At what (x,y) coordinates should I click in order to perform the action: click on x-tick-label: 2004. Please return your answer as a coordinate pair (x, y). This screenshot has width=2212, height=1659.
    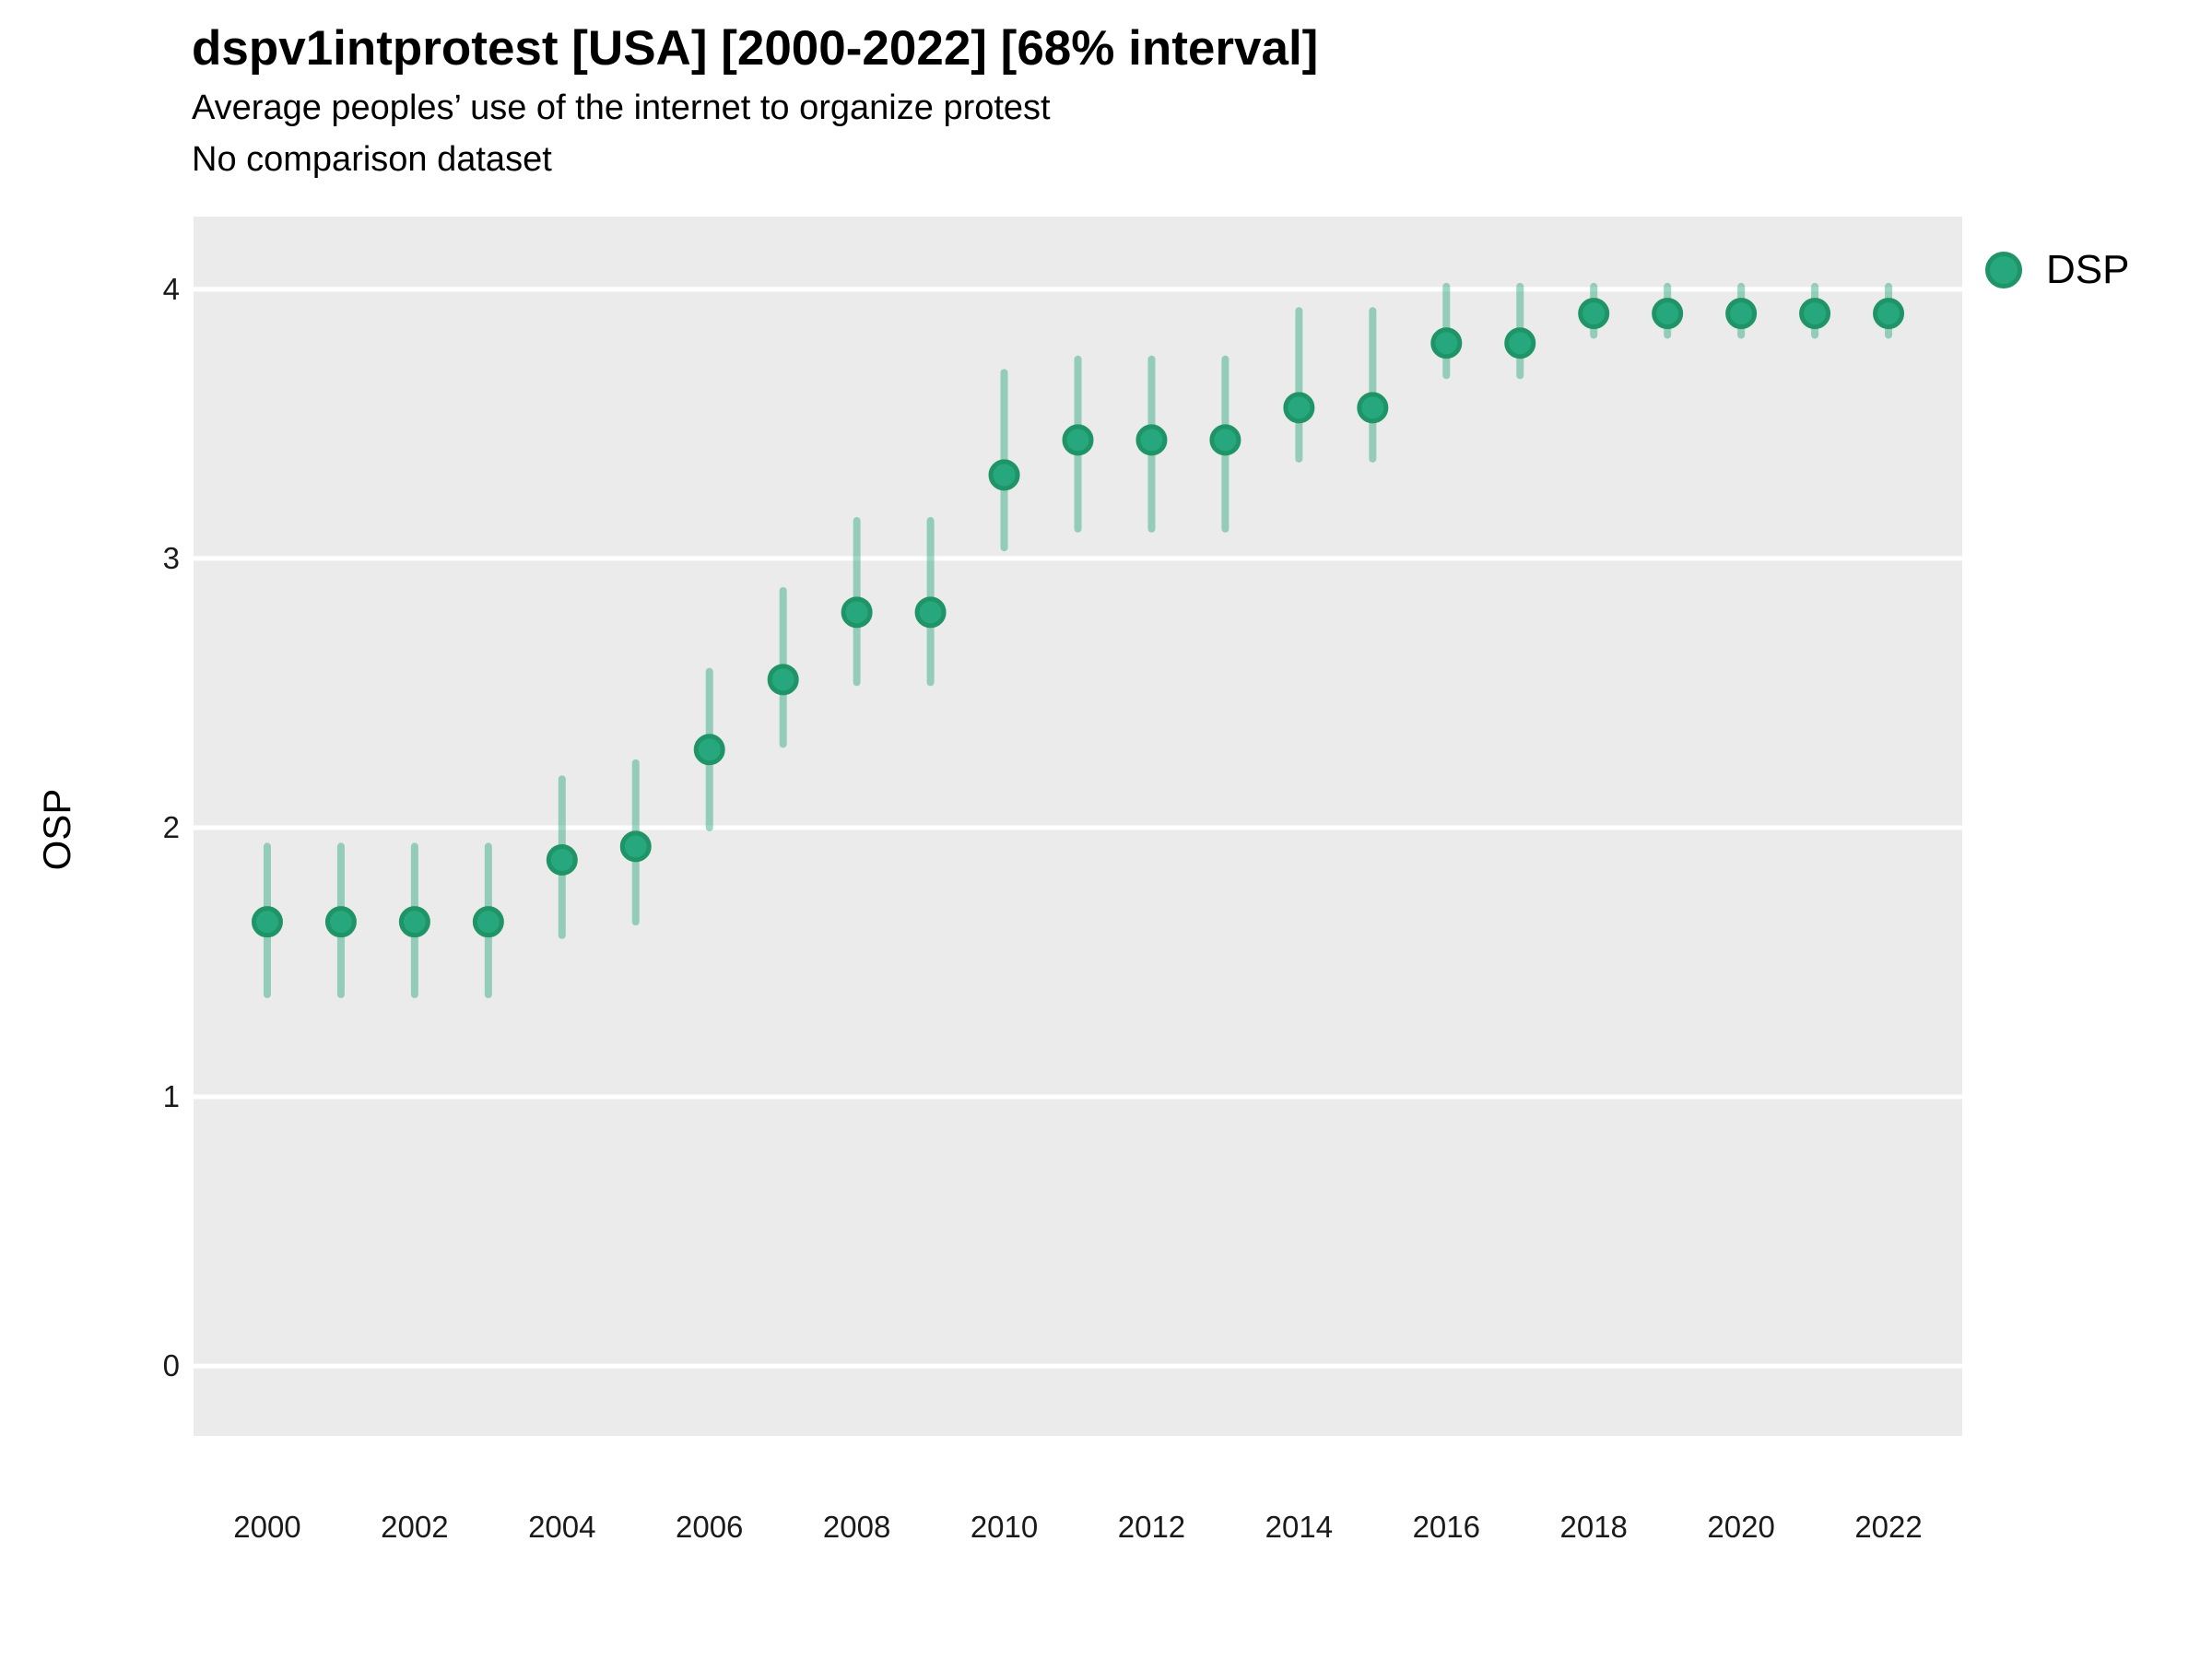
    Looking at the image, I should click on (562, 1527).